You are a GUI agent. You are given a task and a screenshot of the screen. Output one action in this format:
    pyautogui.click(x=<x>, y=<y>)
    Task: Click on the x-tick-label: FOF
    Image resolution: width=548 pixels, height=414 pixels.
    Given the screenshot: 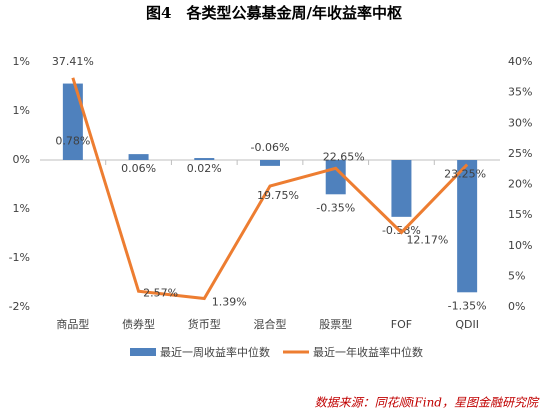 What is the action you would take?
    pyautogui.click(x=401, y=324)
    